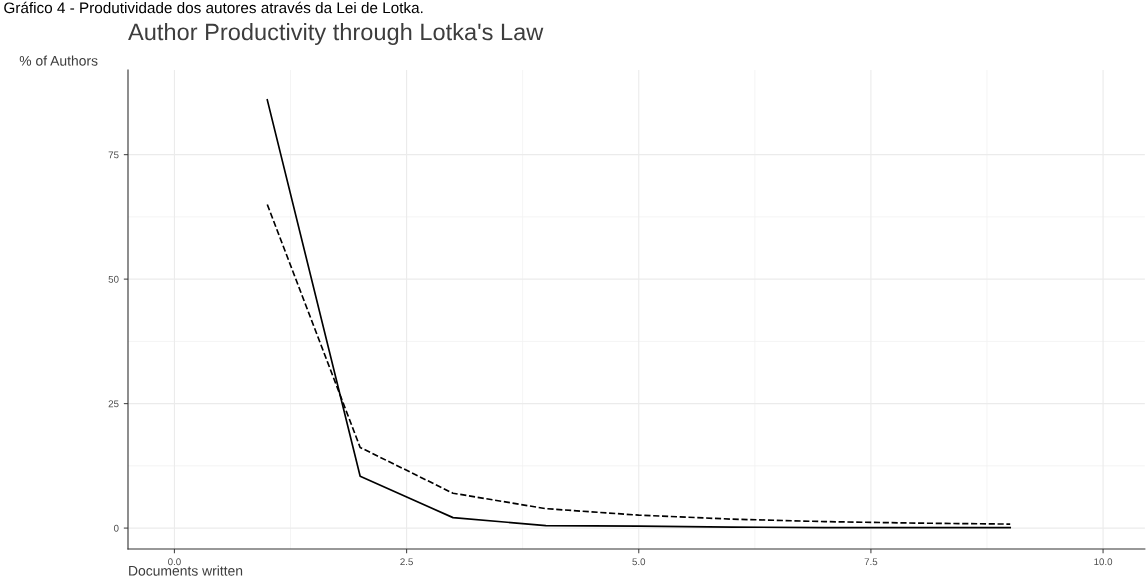 This screenshot has height=581, width=1146. Describe the element at coordinates (213, 7) in the screenshot. I see `text: Gráfico 4 - Produtividade dos autores através da Lei de Lotka.` at that location.